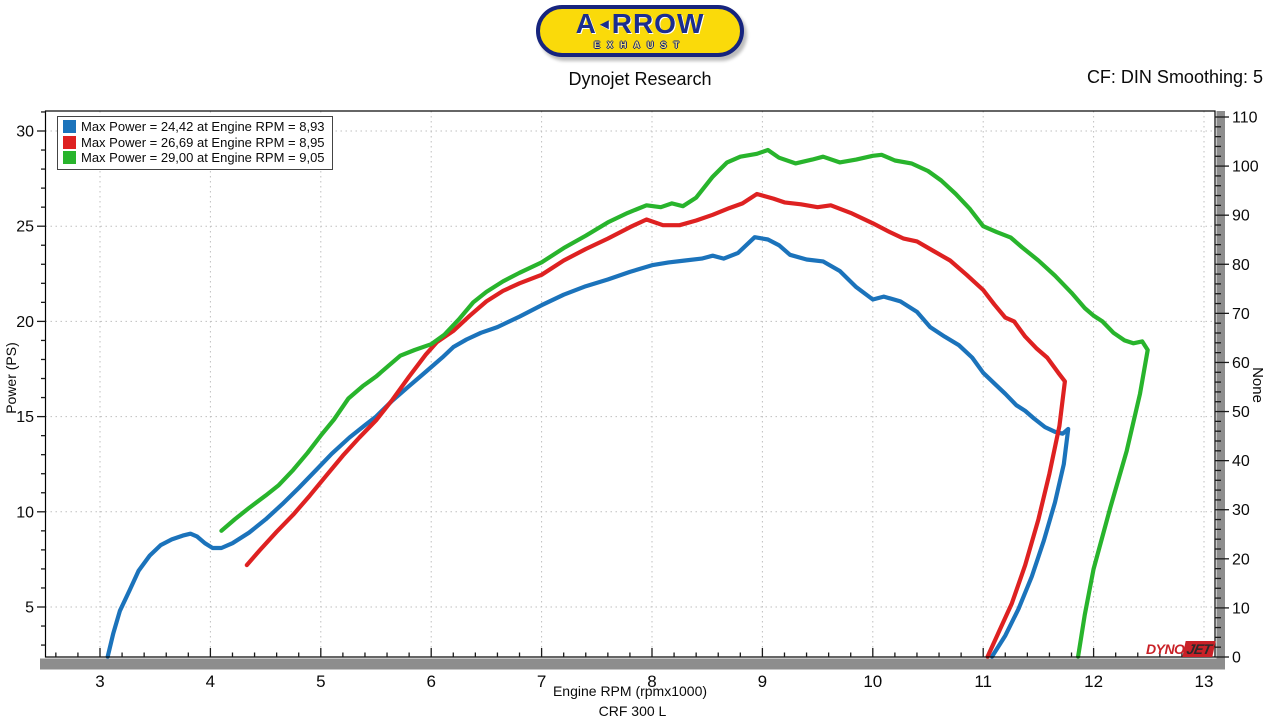 The image size is (1280, 720). I want to click on x-tick-label: 8, so click(651, 681).